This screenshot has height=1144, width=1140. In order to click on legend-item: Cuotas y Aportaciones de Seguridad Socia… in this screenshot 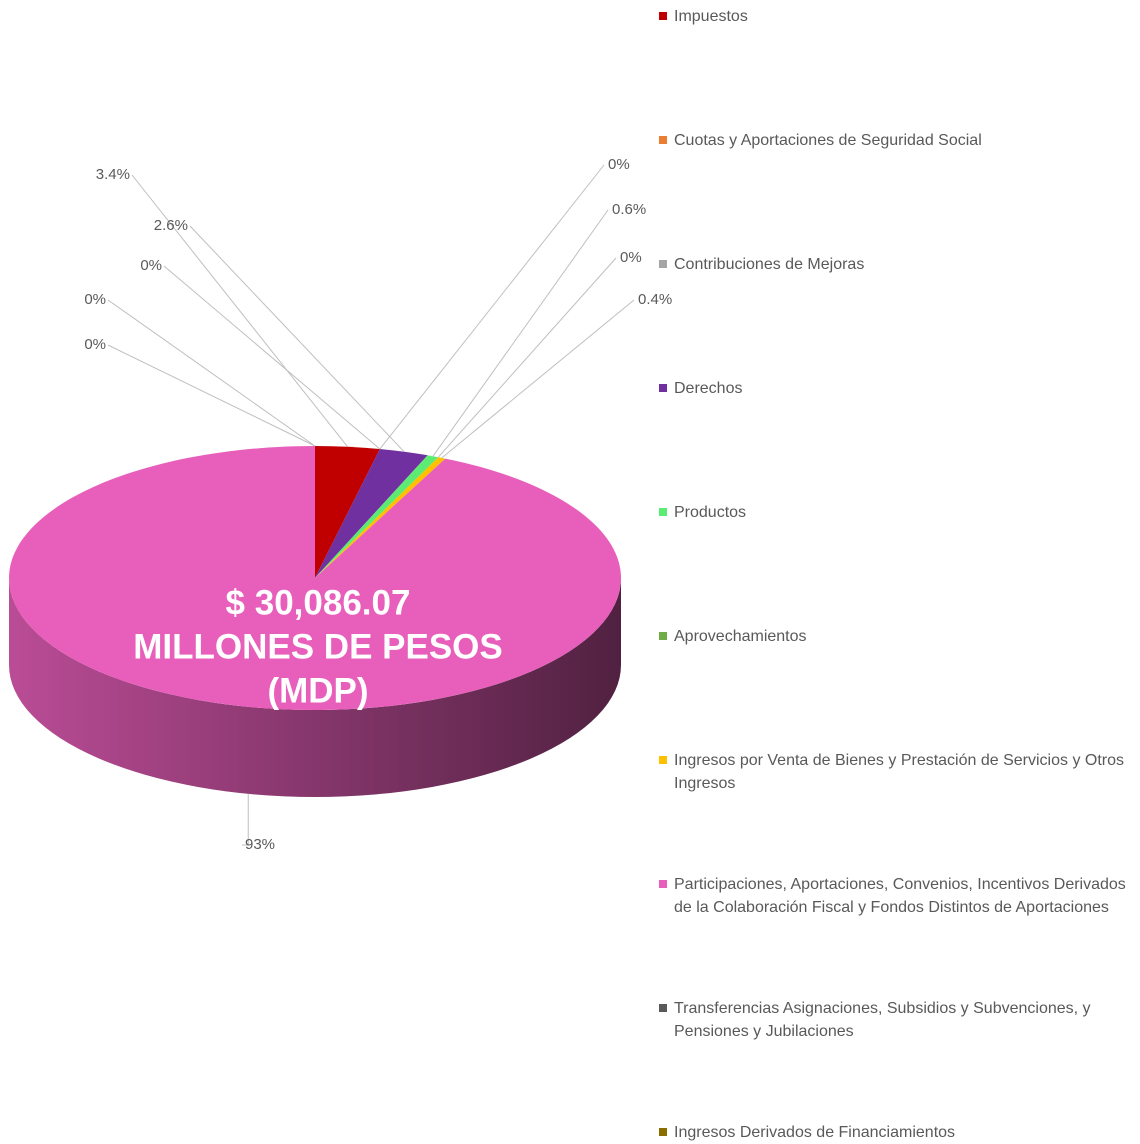, I will do `click(897, 140)`.